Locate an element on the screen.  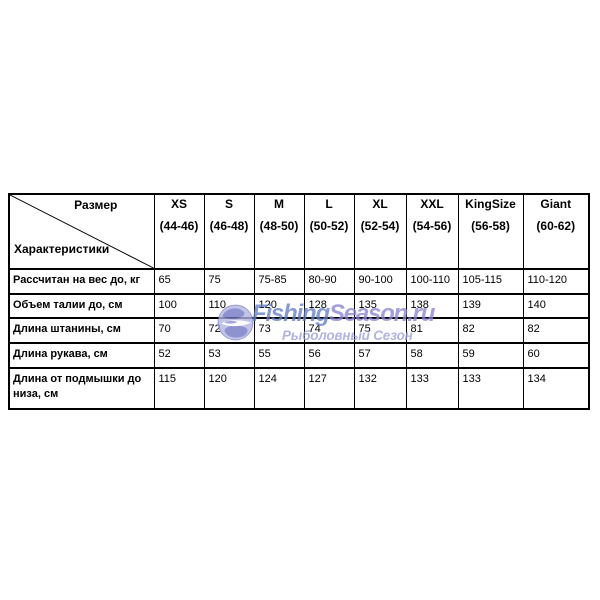
size-range: (52-54) is located at coordinates (380, 226).